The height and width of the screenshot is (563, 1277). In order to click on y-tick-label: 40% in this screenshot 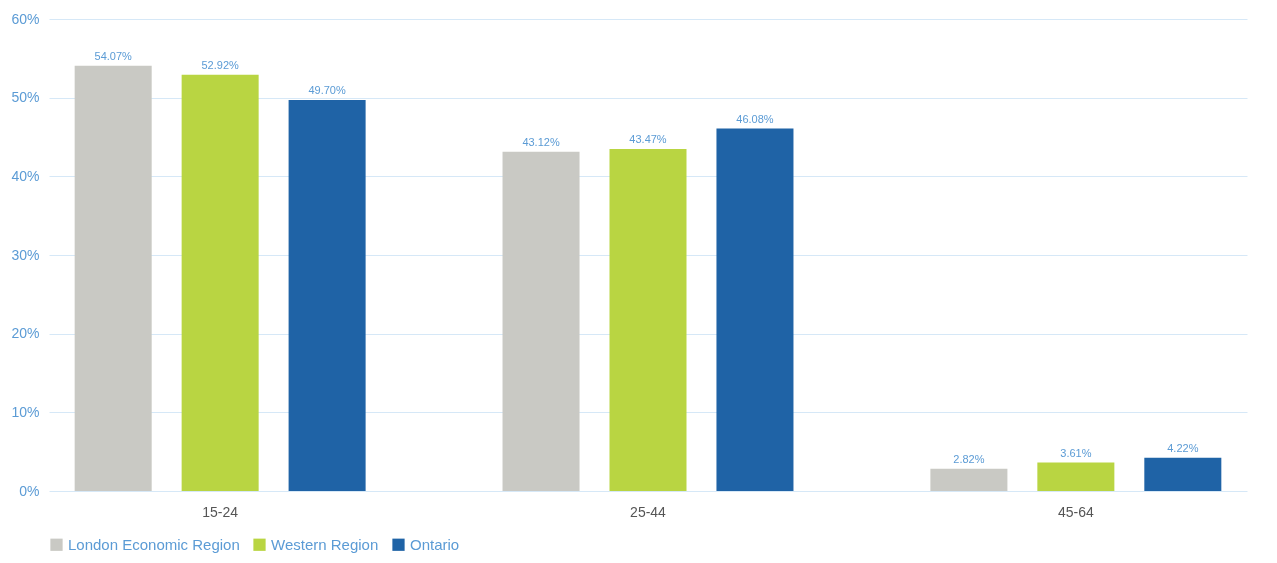, I will do `click(25, 175)`.